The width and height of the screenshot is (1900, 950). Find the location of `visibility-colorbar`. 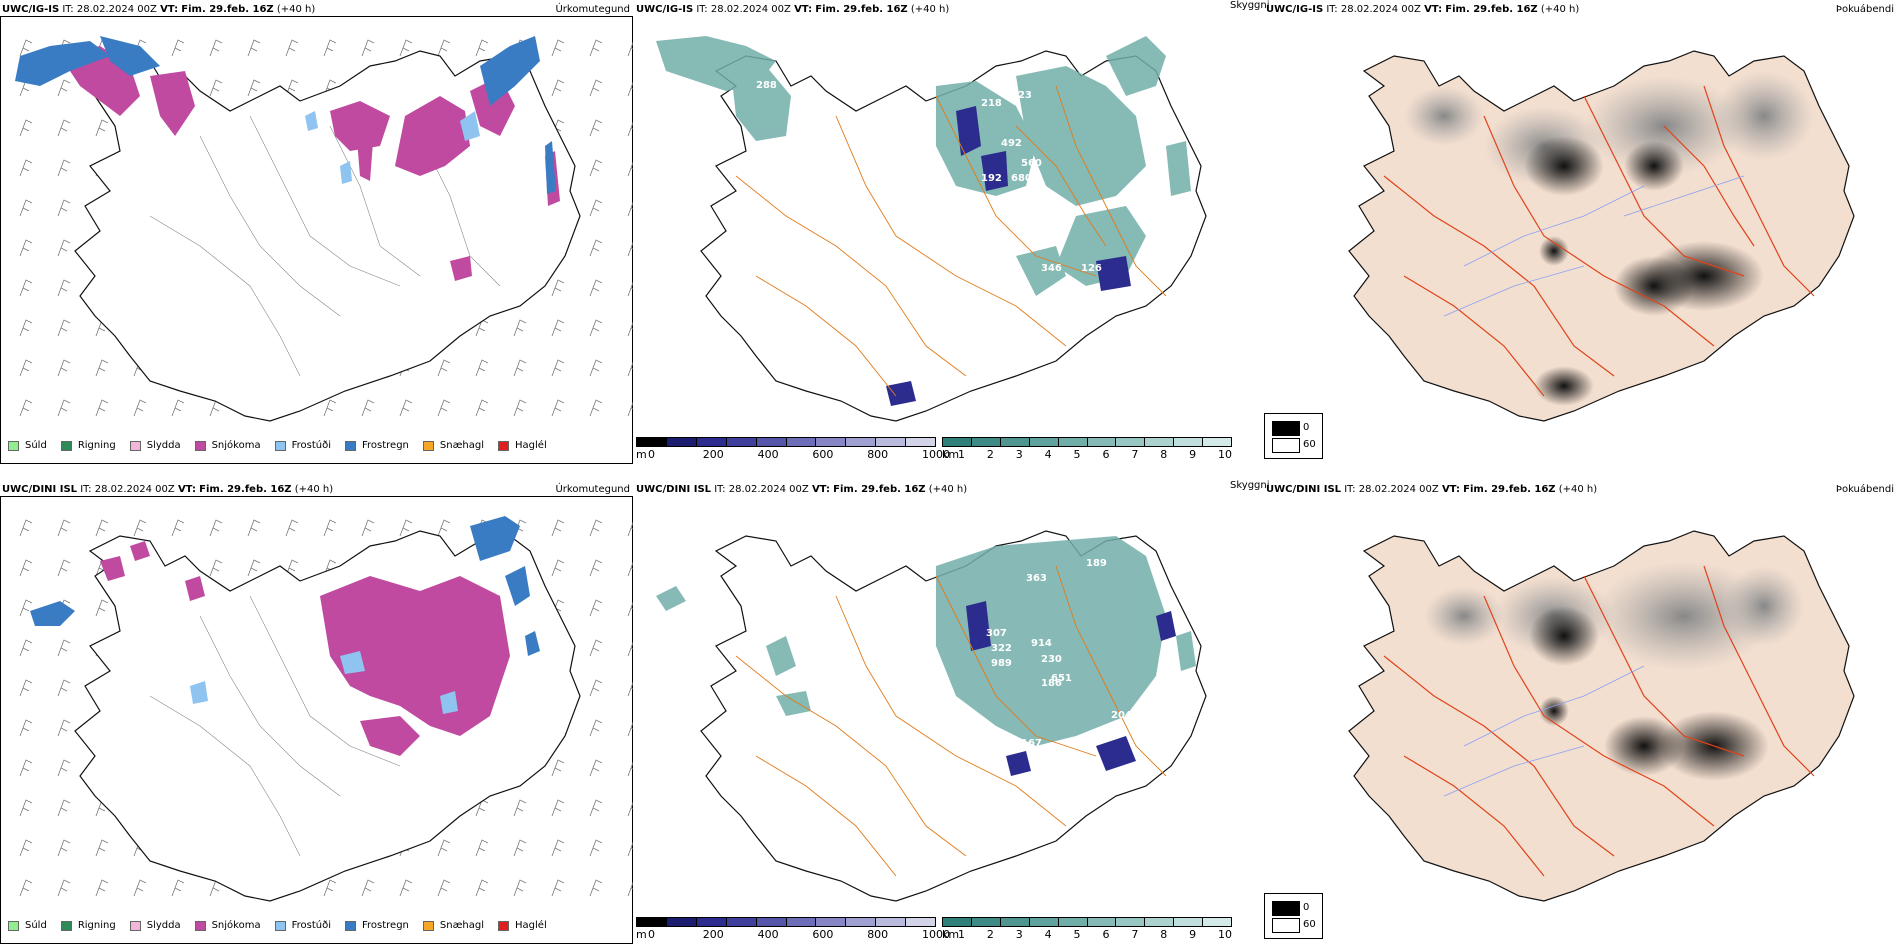

visibility-colorbar is located at coordinates (1087, 442).